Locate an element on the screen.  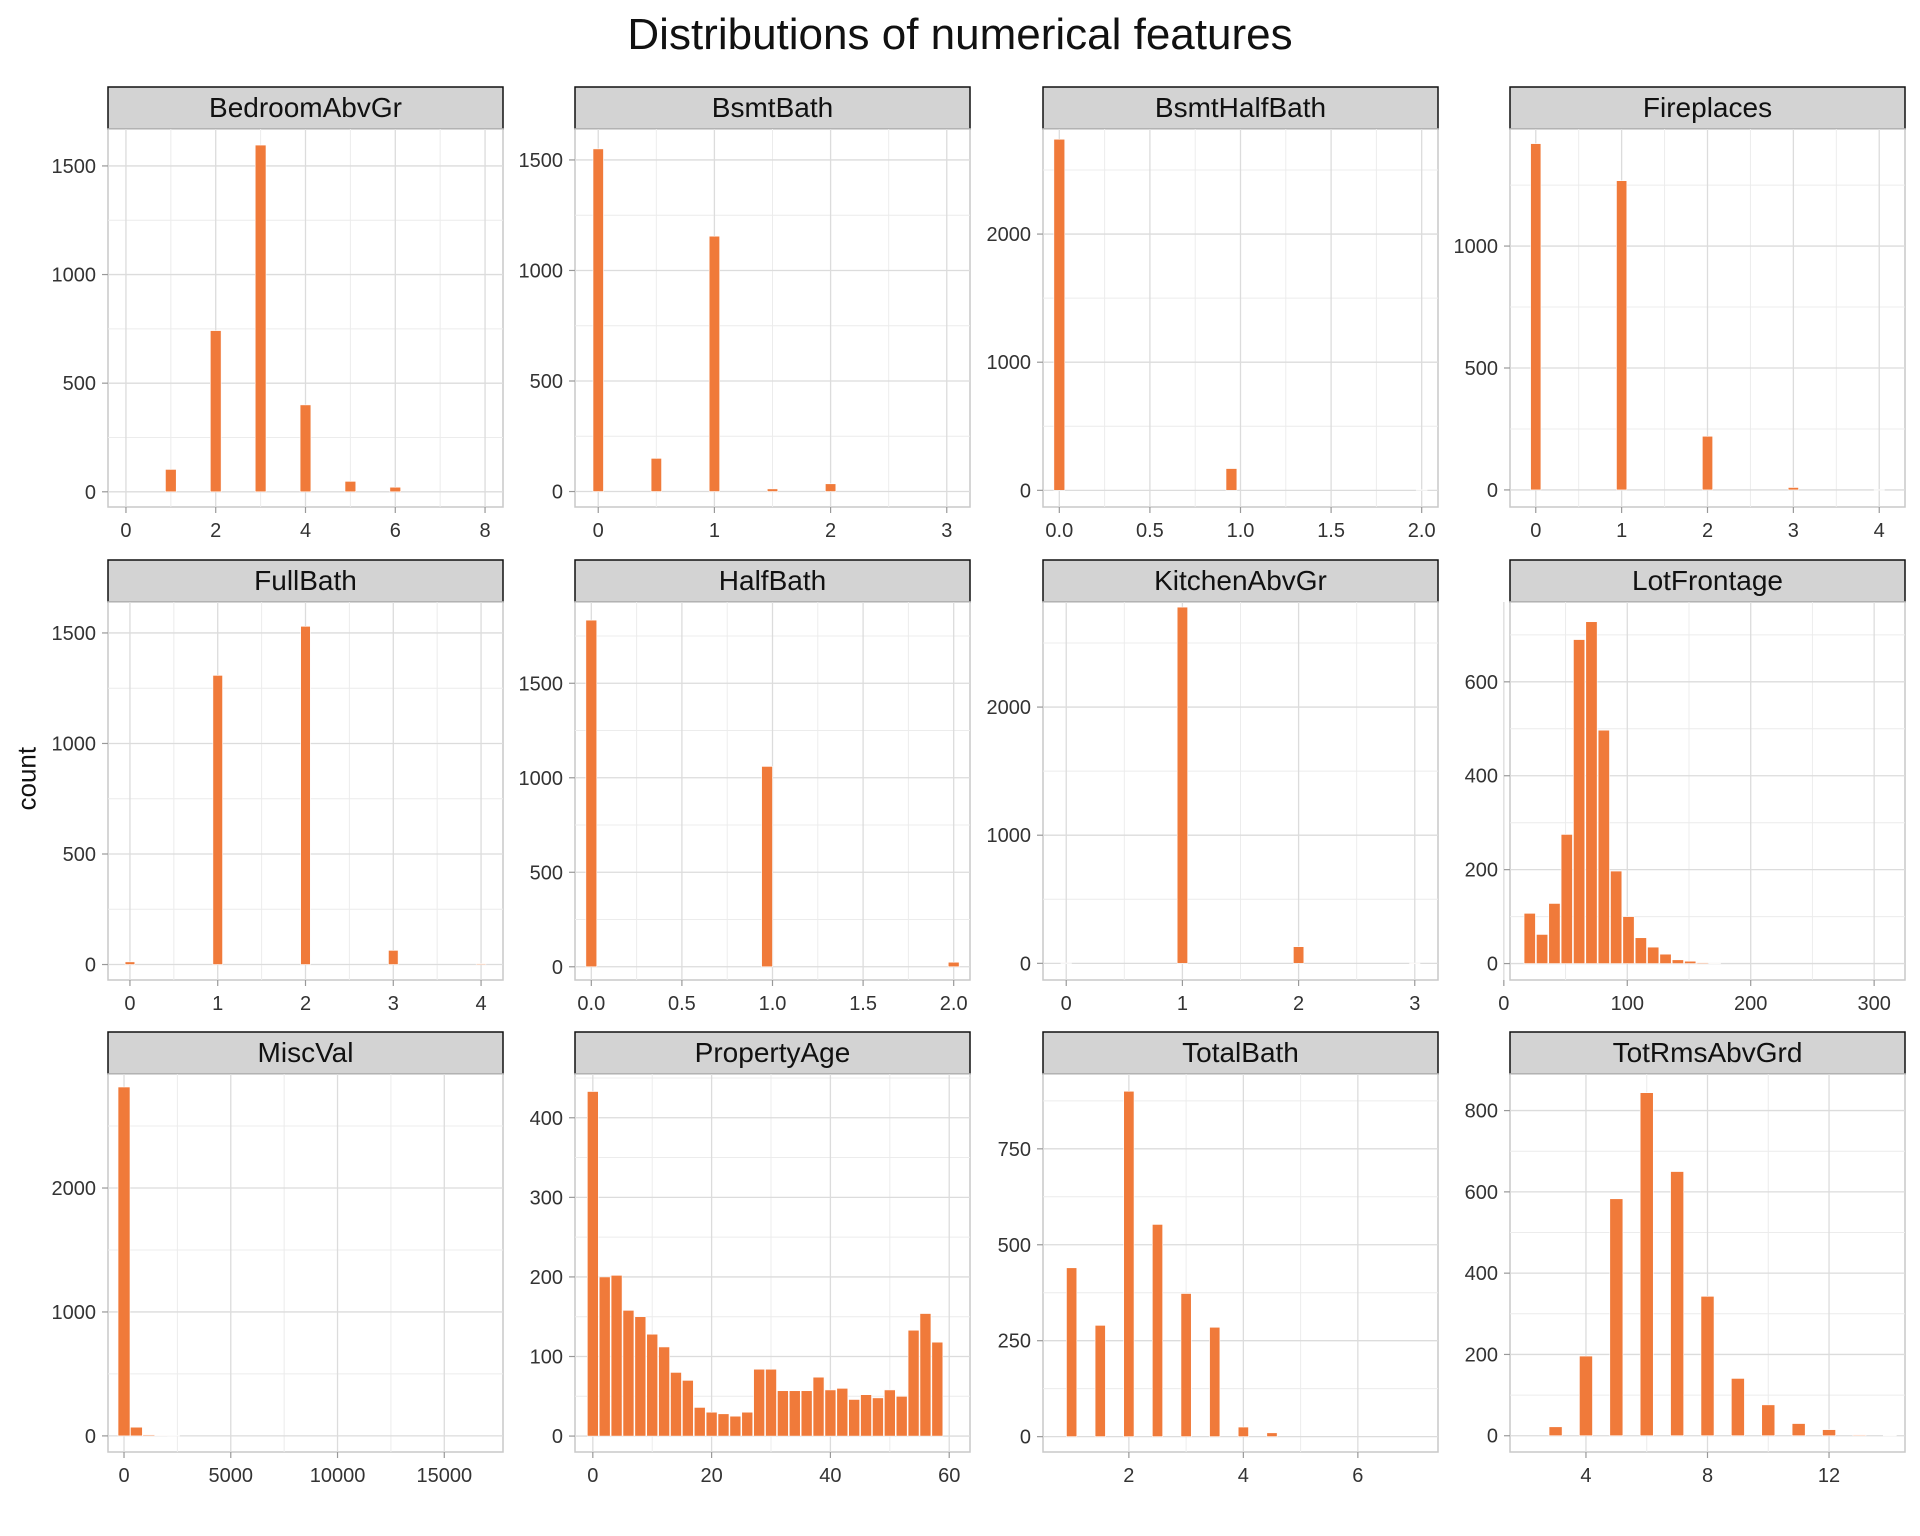
x-tick-label: 0.0 is located at coordinates (1059, 531).